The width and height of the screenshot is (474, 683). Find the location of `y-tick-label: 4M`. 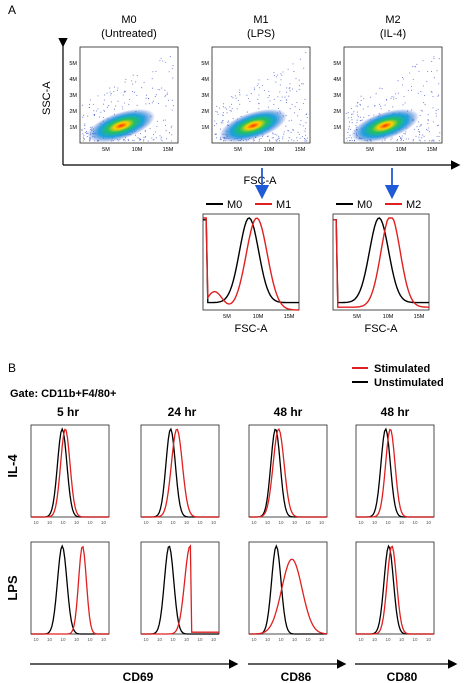

y-tick-label: 4M is located at coordinates (205, 80).